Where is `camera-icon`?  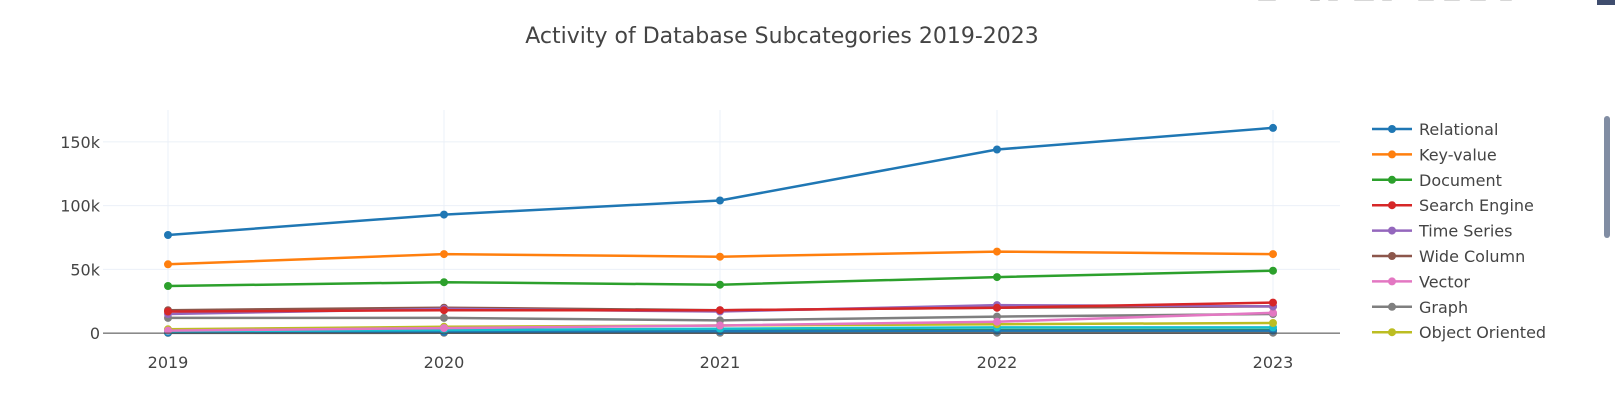
camera-icon is located at coordinates (1267, 0).